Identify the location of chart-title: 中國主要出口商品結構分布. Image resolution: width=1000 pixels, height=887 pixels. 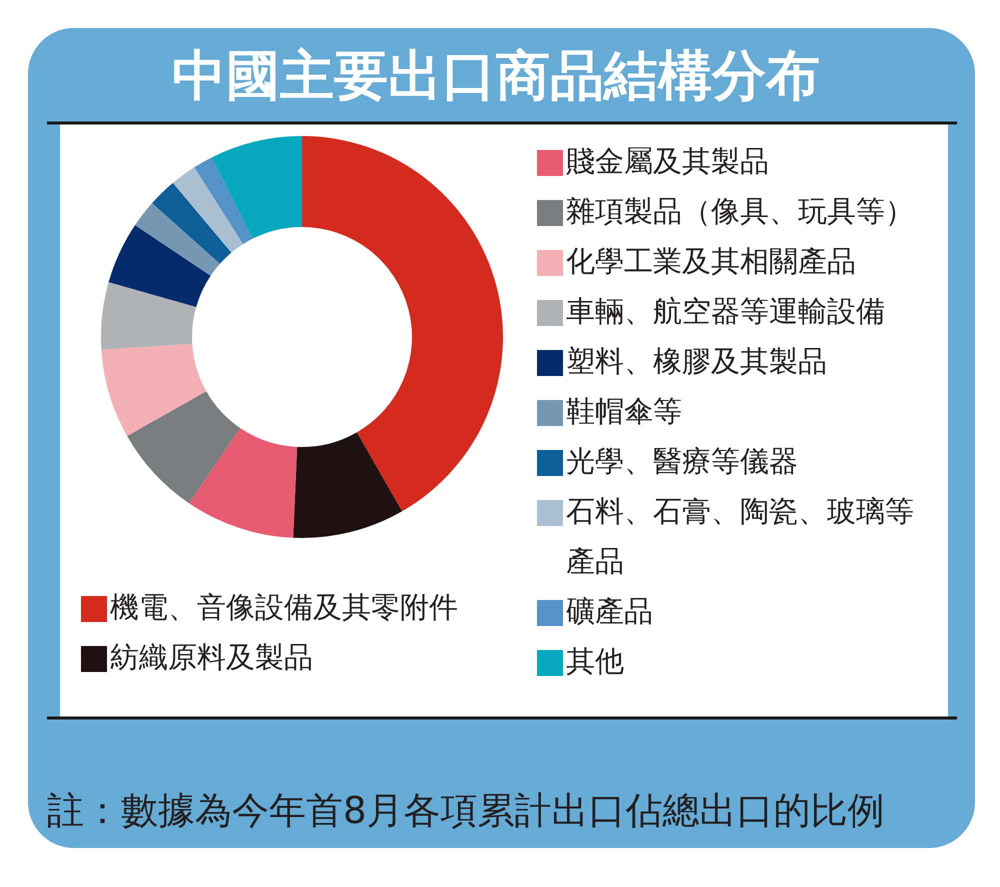
(496, 75).